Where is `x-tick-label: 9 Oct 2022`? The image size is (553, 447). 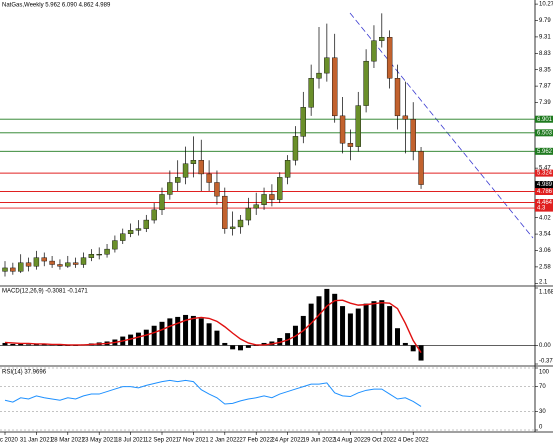
x-tick-label: 9 Oct 2022 is located at coordinates (382, 441).